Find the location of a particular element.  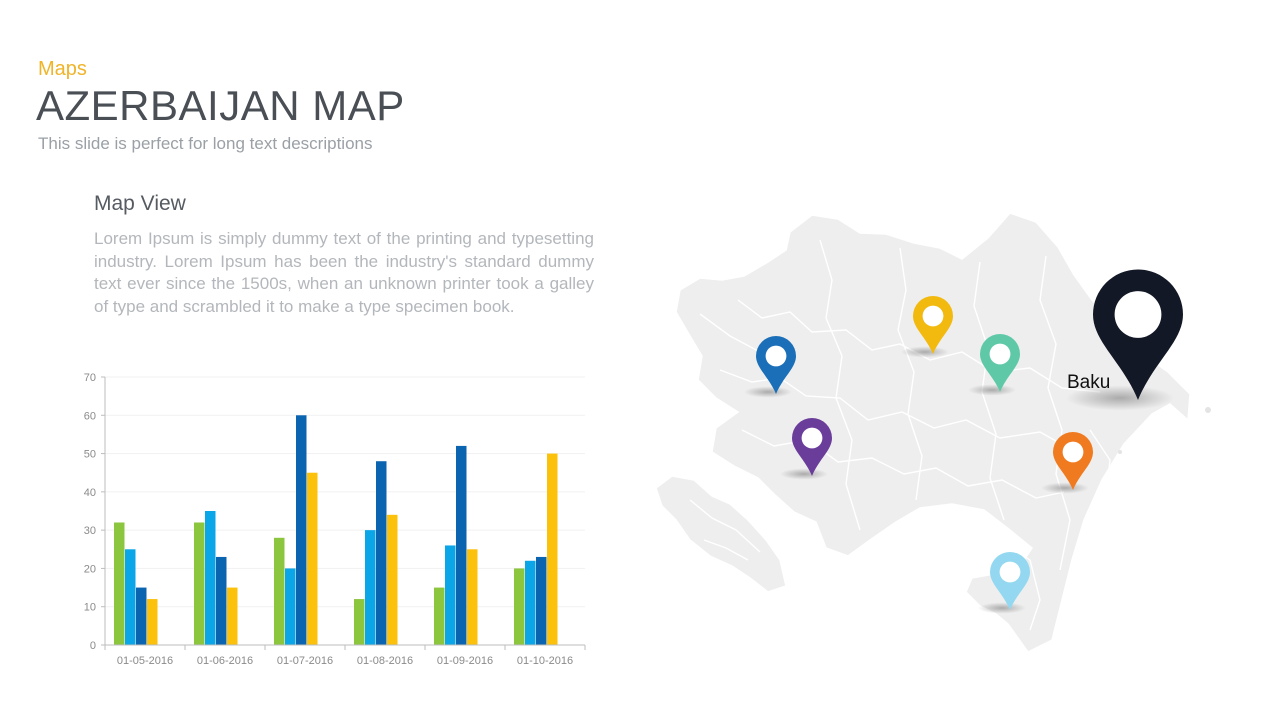

y-tick-label: 70 is located at coordinates (90, 378).